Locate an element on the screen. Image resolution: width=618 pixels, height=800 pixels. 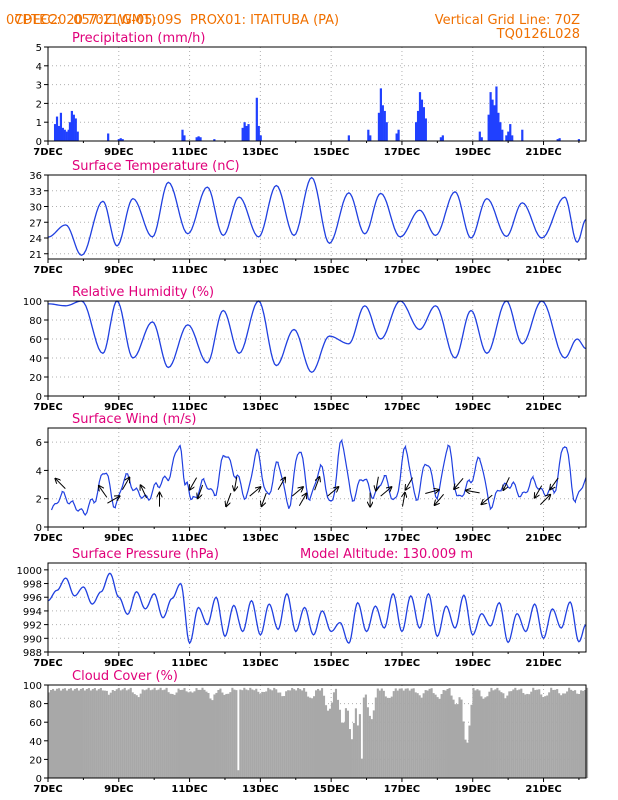
y-tick-label: 40 is located at coordinates (35, 742).